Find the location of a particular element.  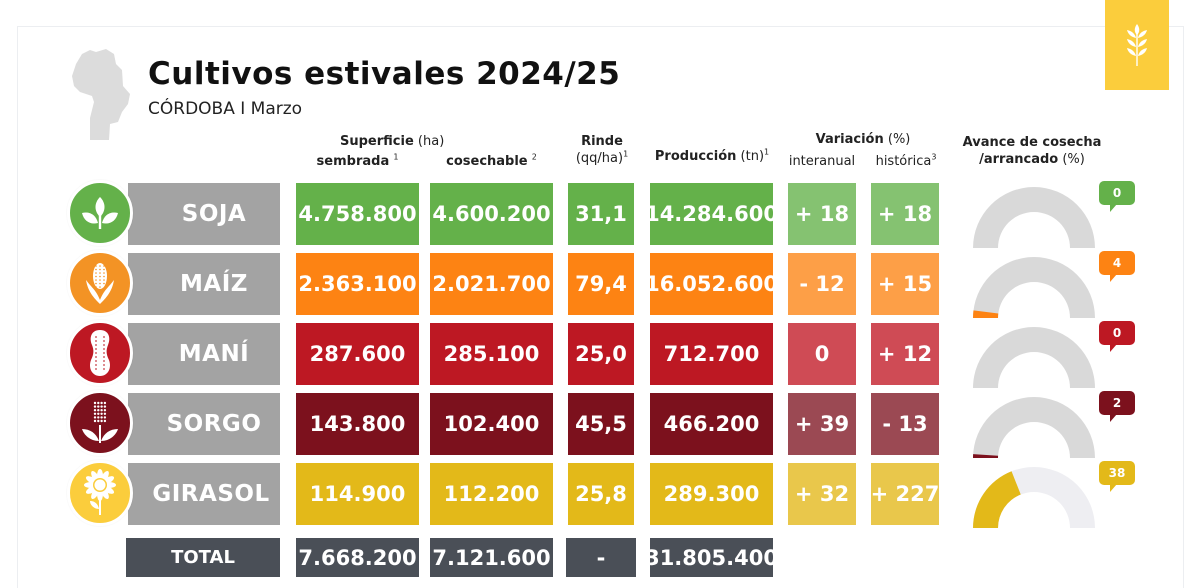

historica-cell: + 12 is located at coordinates (905, 354).